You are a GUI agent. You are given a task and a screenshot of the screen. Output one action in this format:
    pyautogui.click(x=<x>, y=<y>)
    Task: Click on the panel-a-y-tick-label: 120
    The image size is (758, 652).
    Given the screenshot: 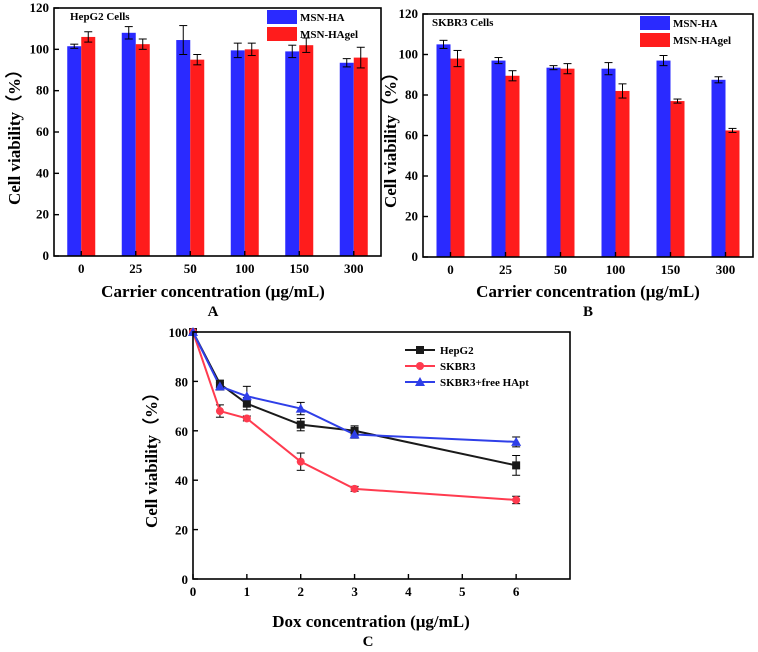 What is the action you would take?
    pyautogui.click(x=40, y=7)
    